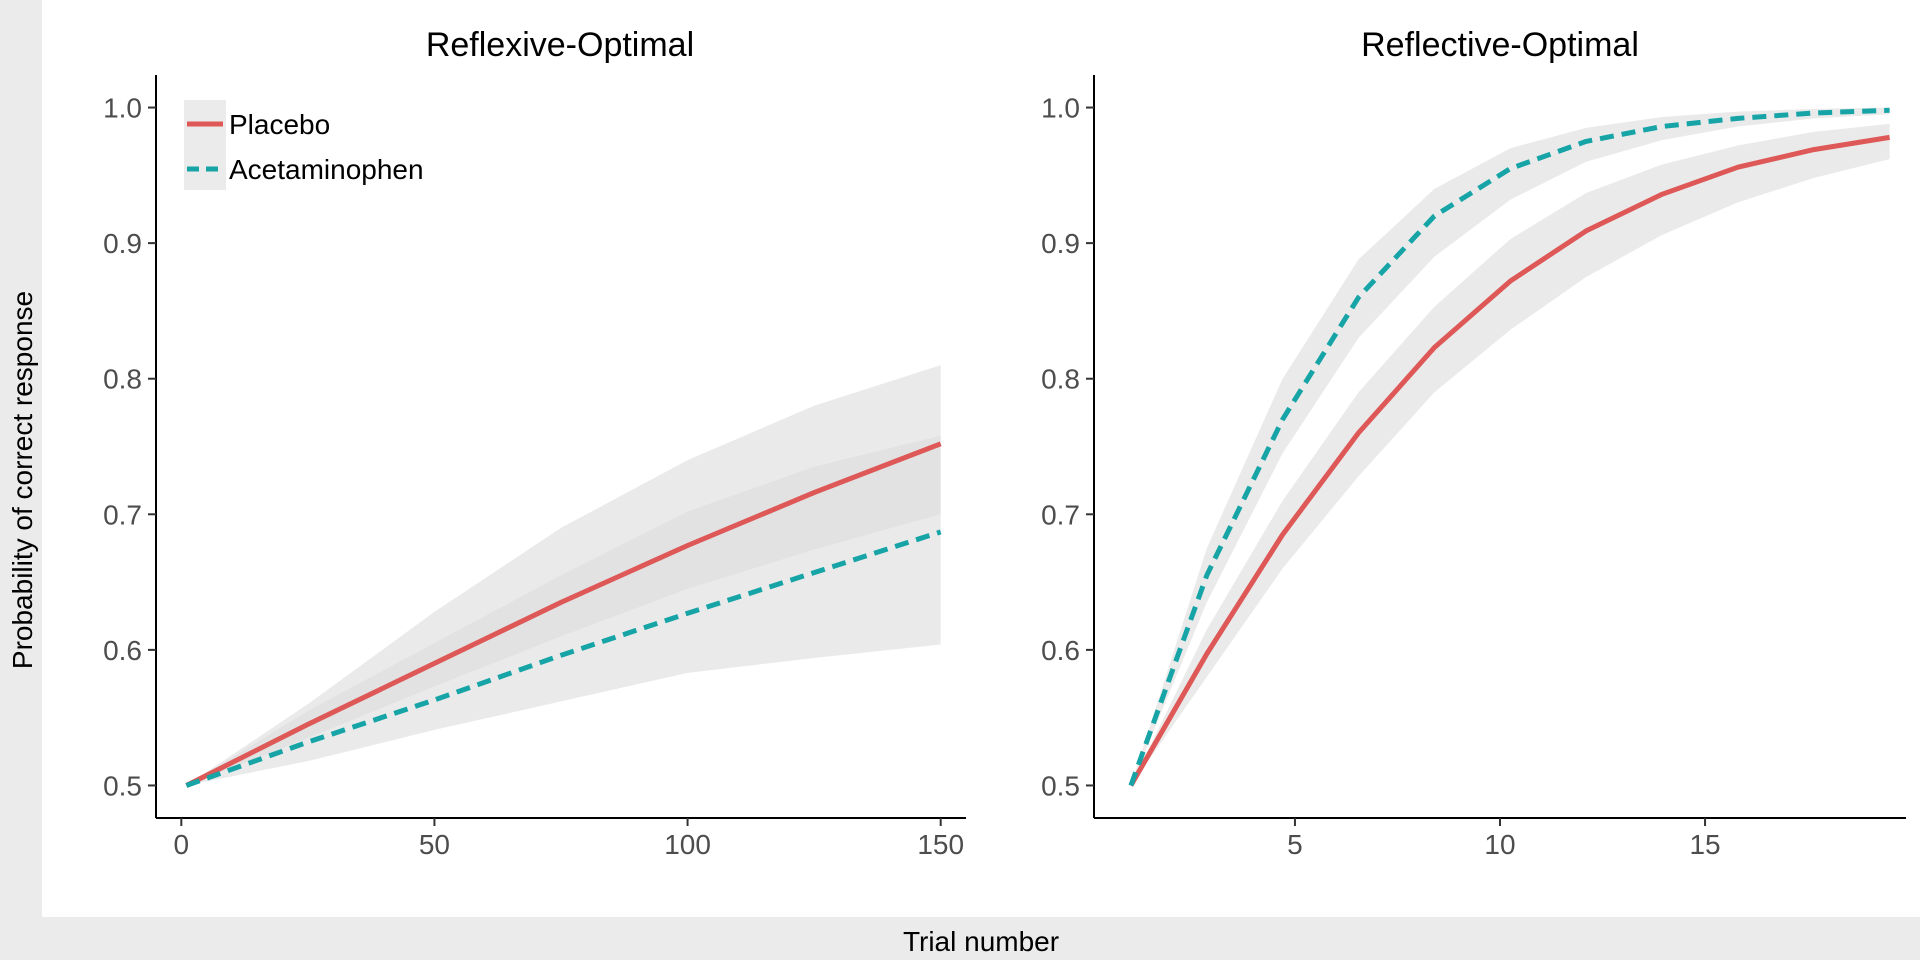  Describe the element at coordinates (279, 124) in the screenshot. I see `legend-label-placebo: Placebo` at that location.